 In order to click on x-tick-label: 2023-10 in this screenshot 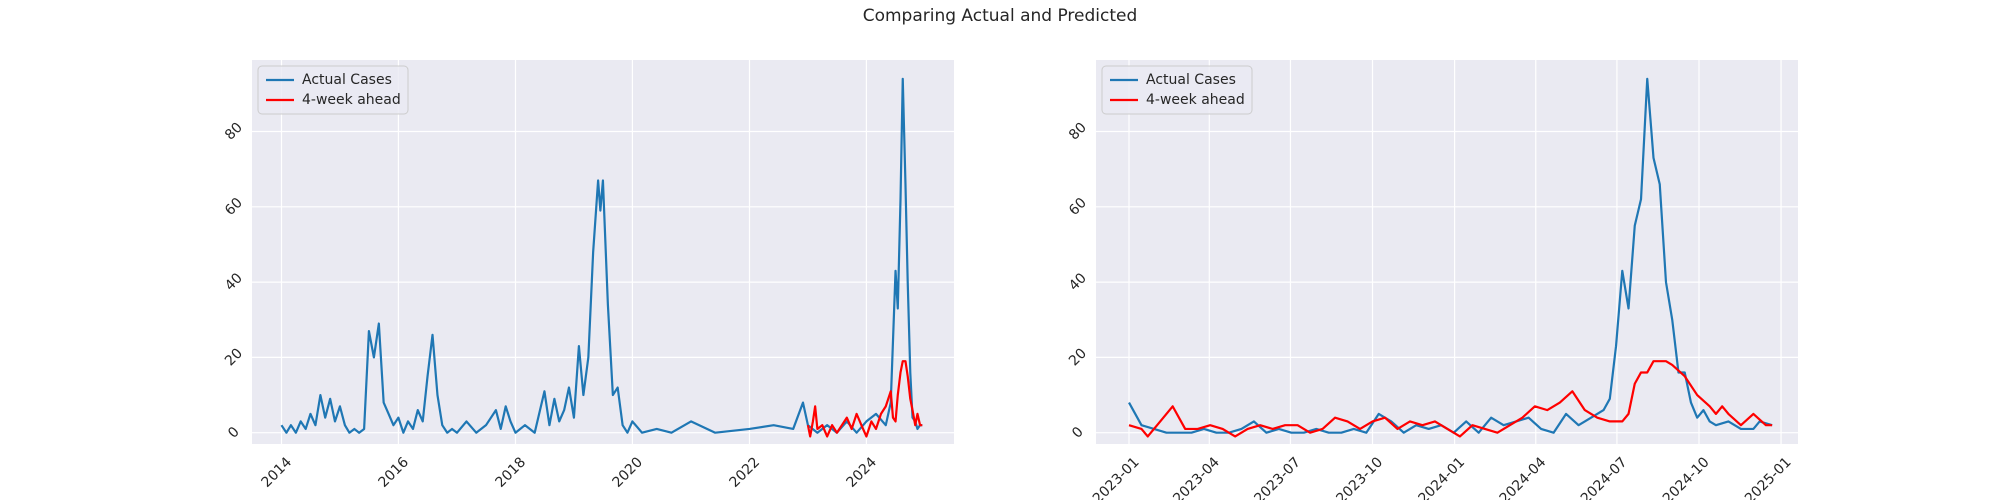, I will do `click(1359, 477)`.